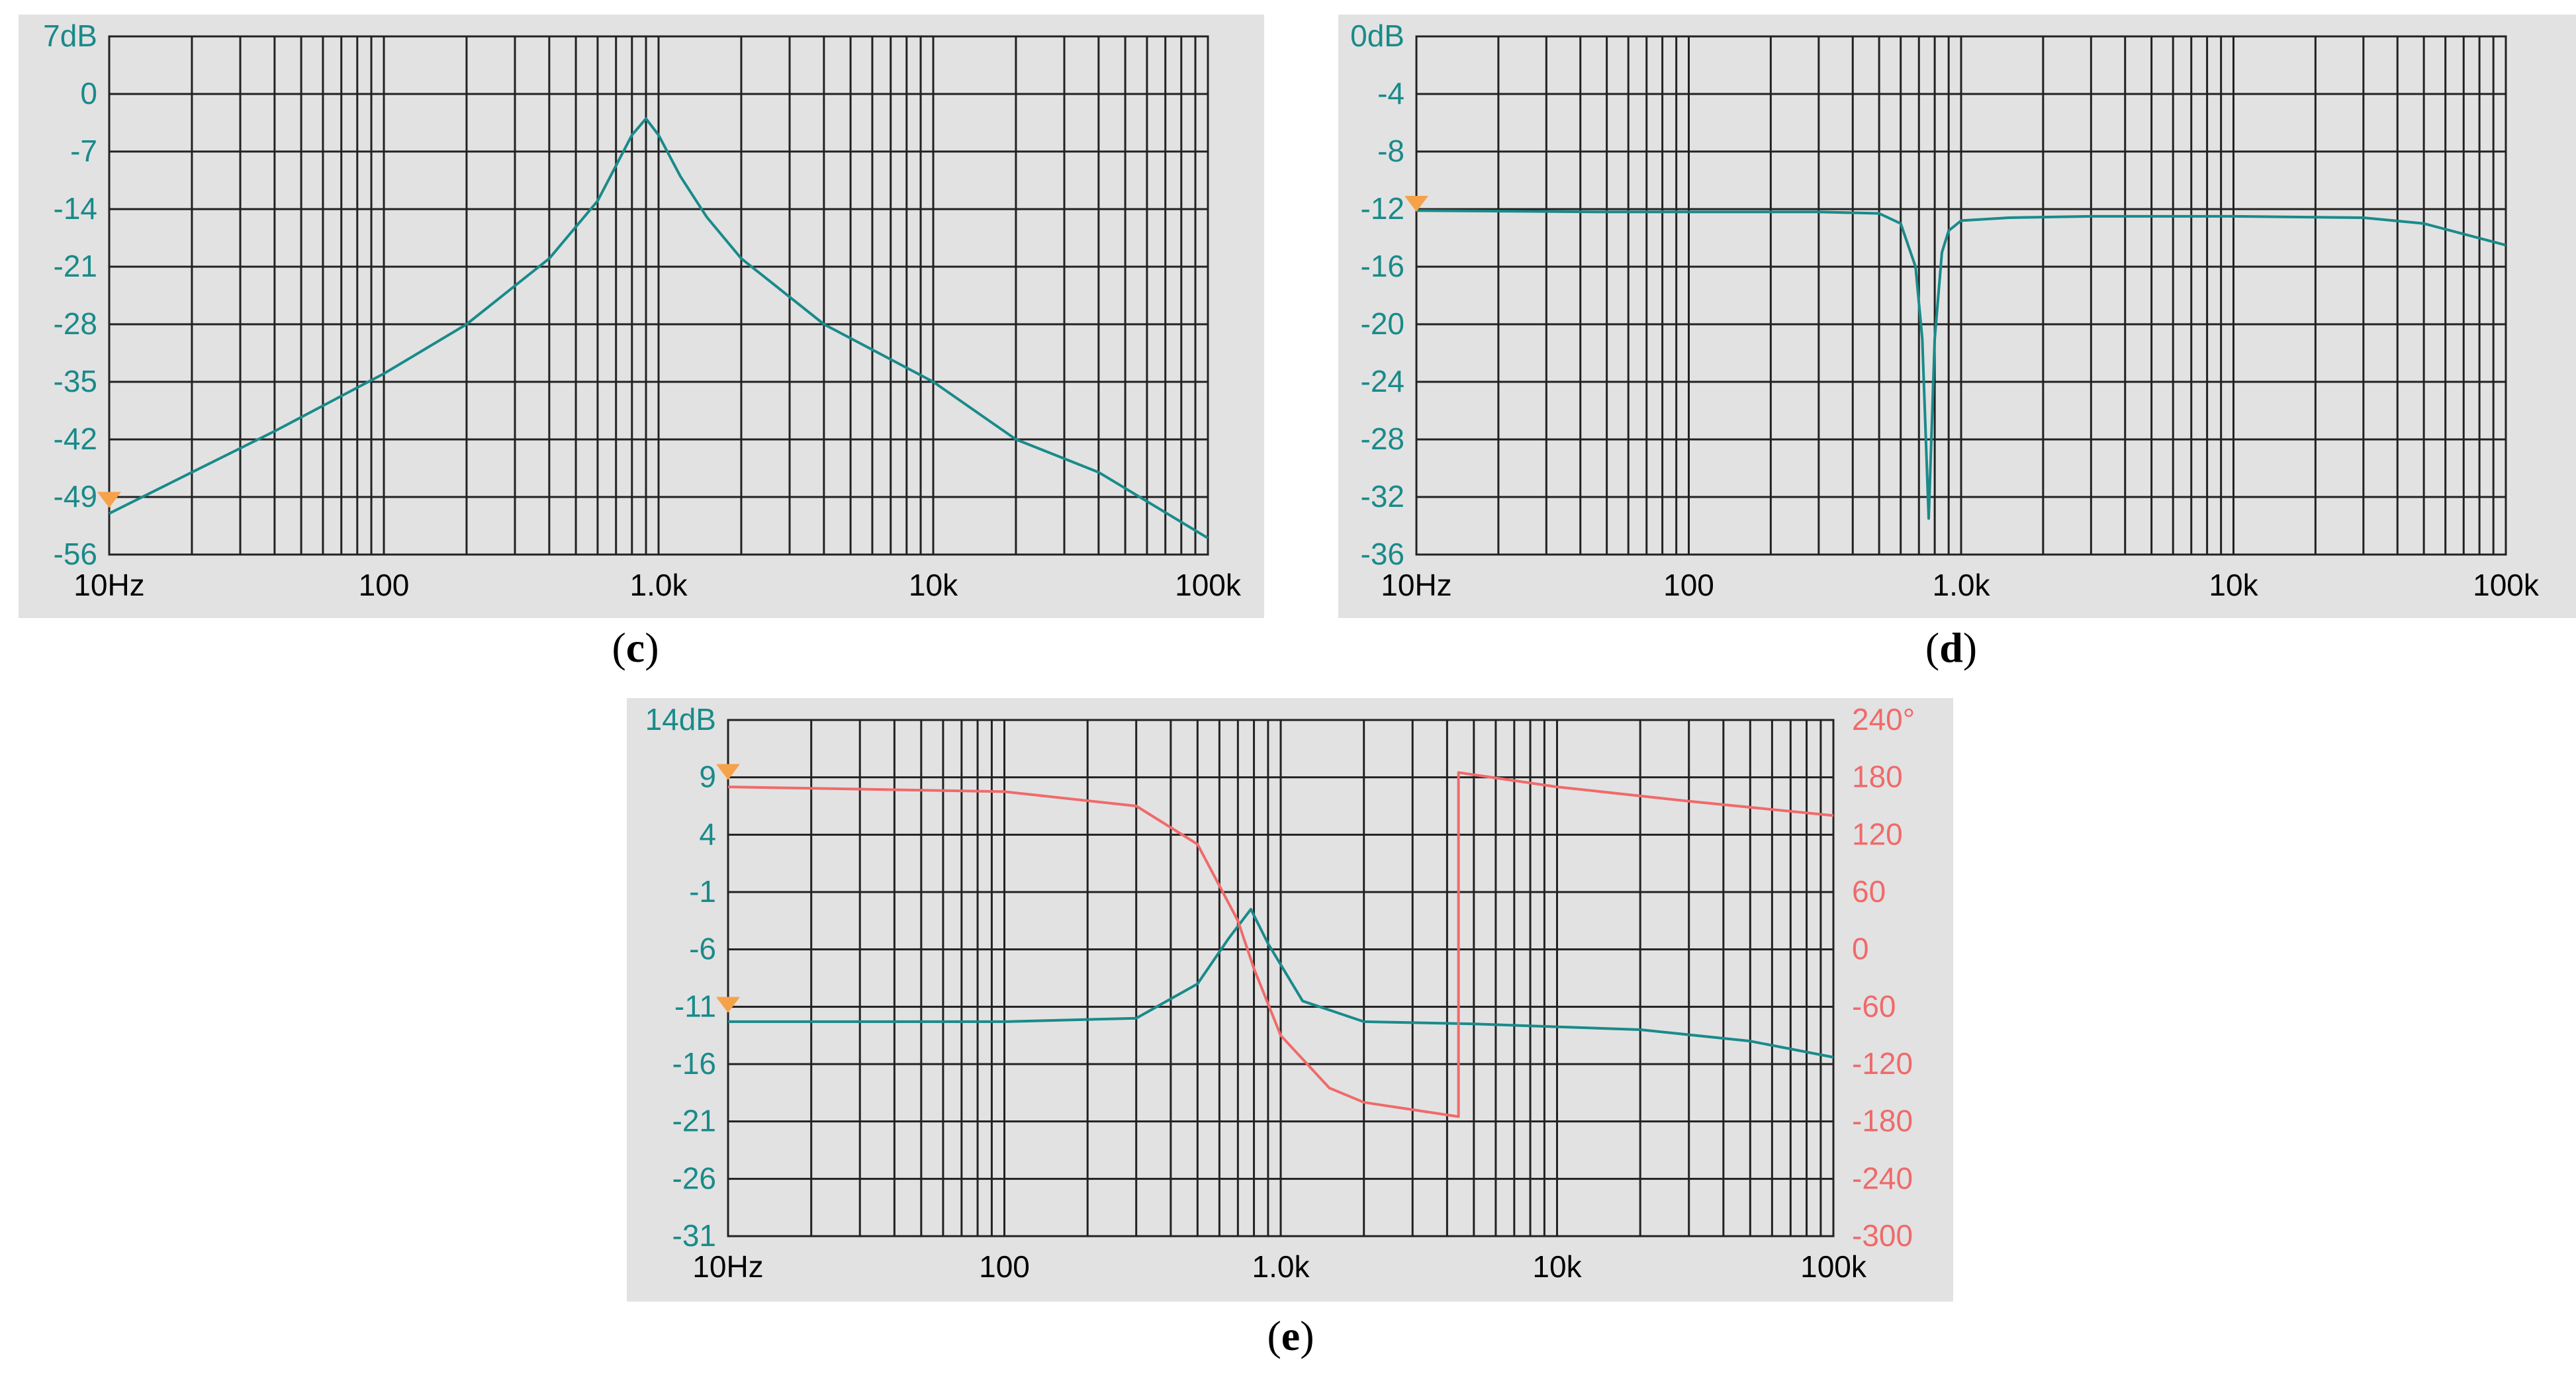 The width and height of the screenshot is (2576, 1391). Describe the element at coordinates (1382, 554) in the screenshot. I see `y-tick-label: -36` at that location.